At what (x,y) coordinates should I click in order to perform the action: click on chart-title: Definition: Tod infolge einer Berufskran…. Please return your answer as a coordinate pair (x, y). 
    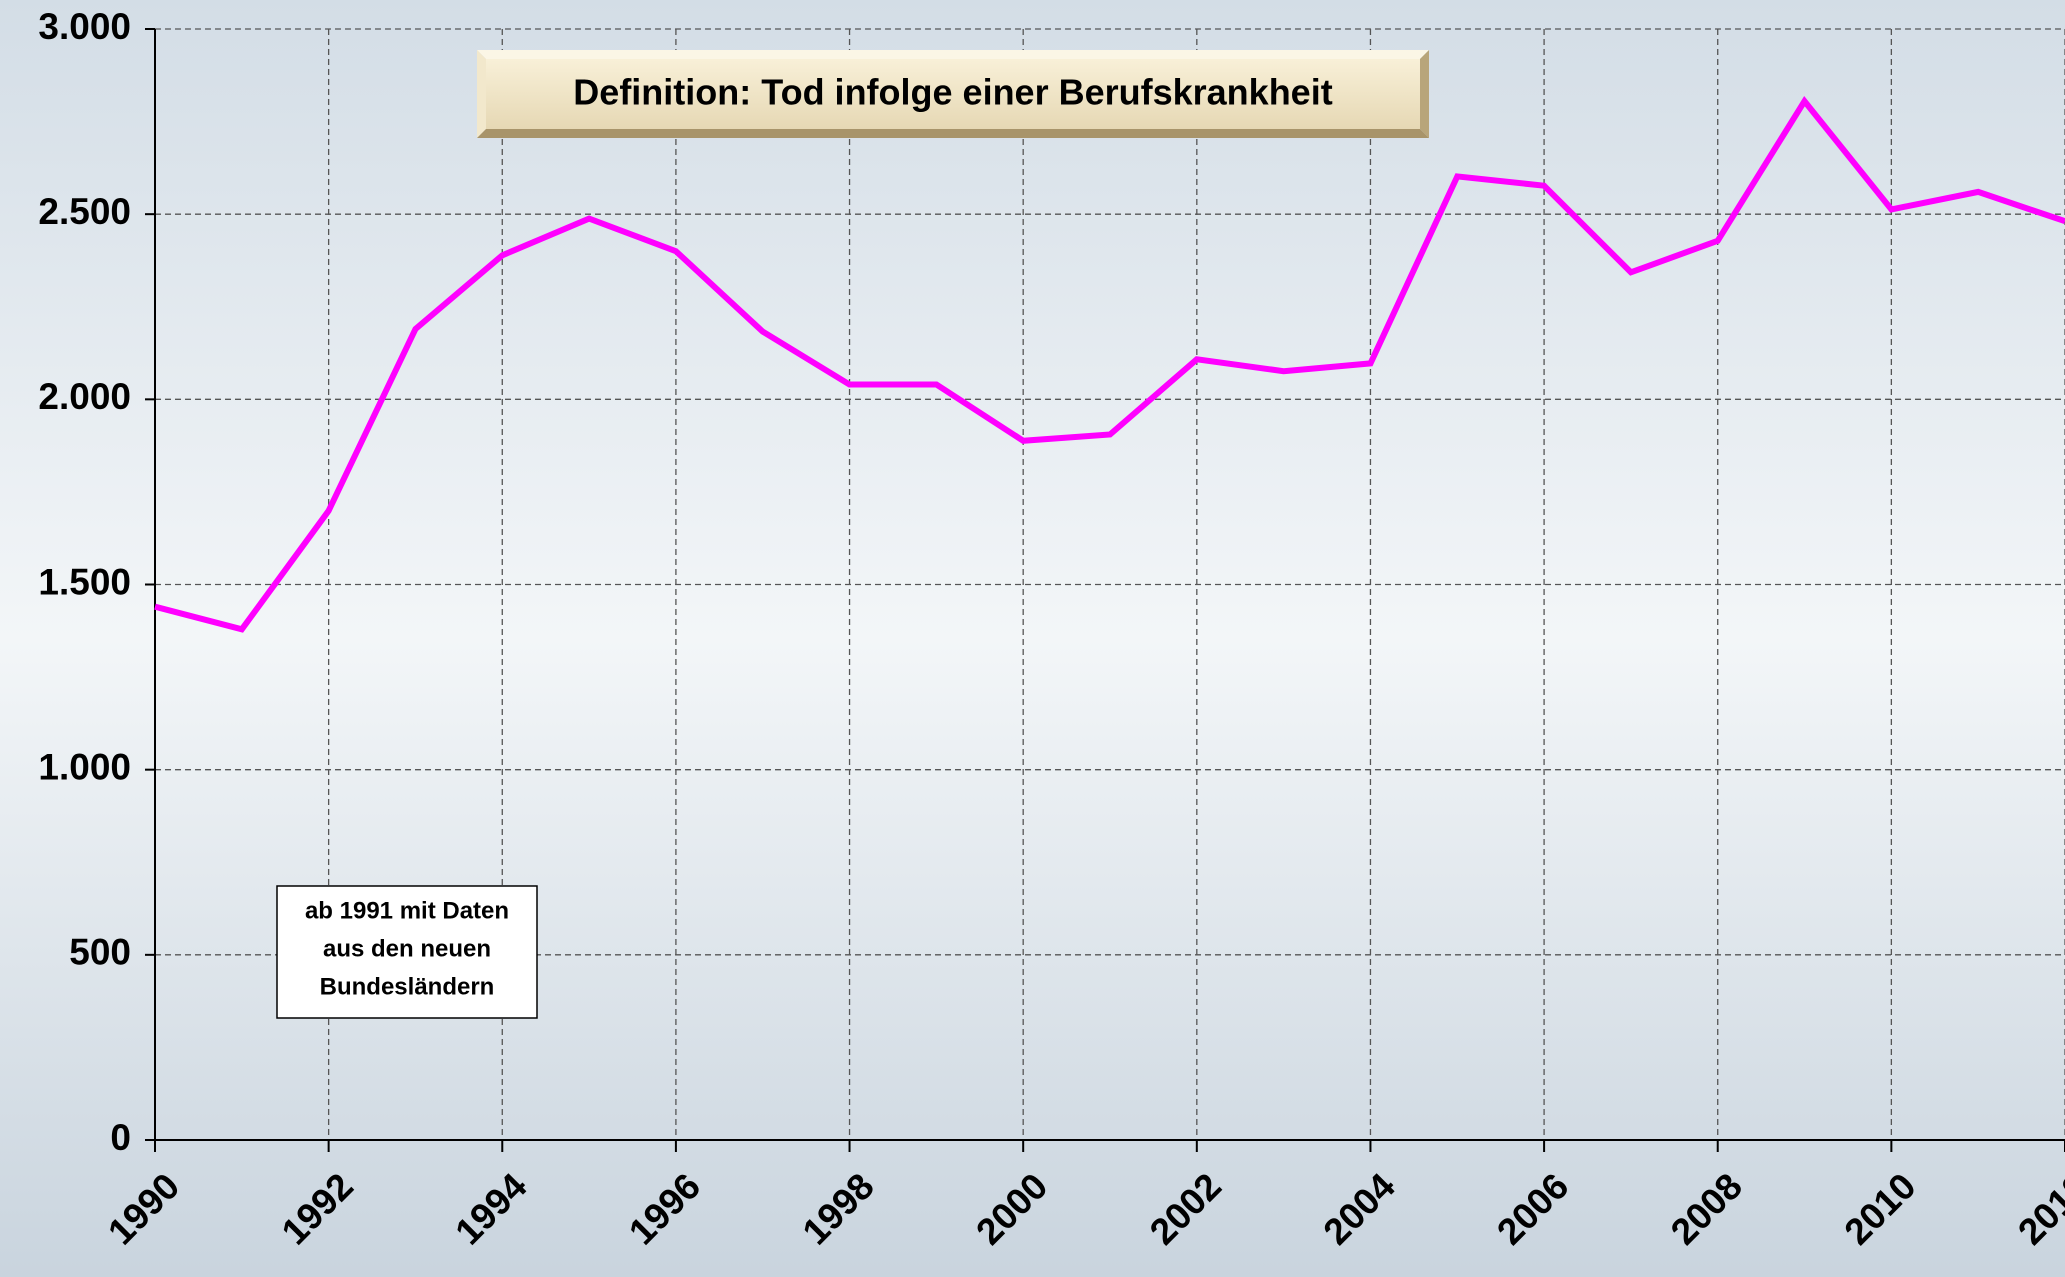
    Looking at the image, I should click on (952, 92).